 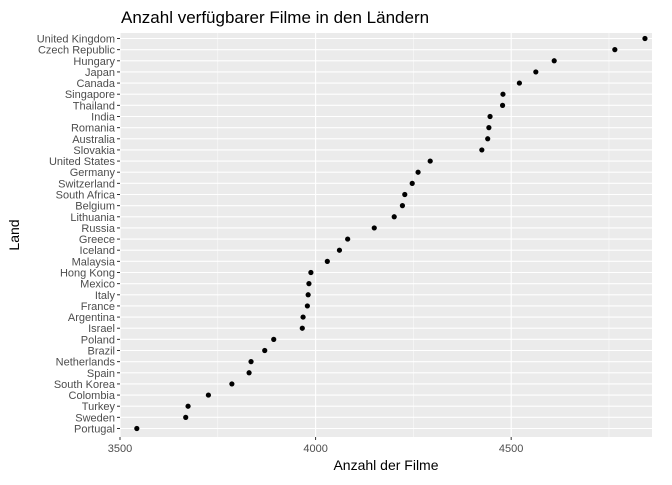 I want to click on y-tick-label: Spain, so click(x=101, y=374).